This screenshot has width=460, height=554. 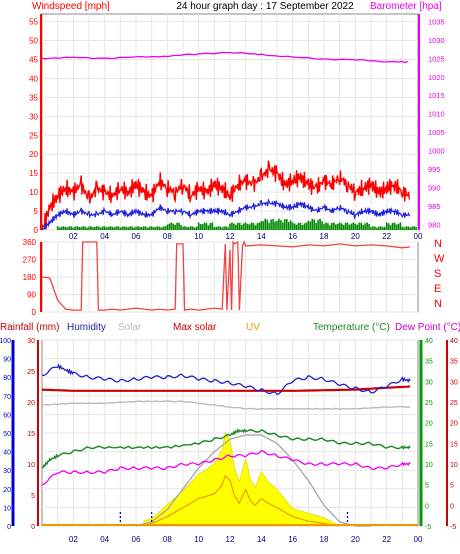 What do you see at coordinates (33, 135) in the screenshot?
I see `windspeed-tick-label: 25` at bounding box center [33, 135].